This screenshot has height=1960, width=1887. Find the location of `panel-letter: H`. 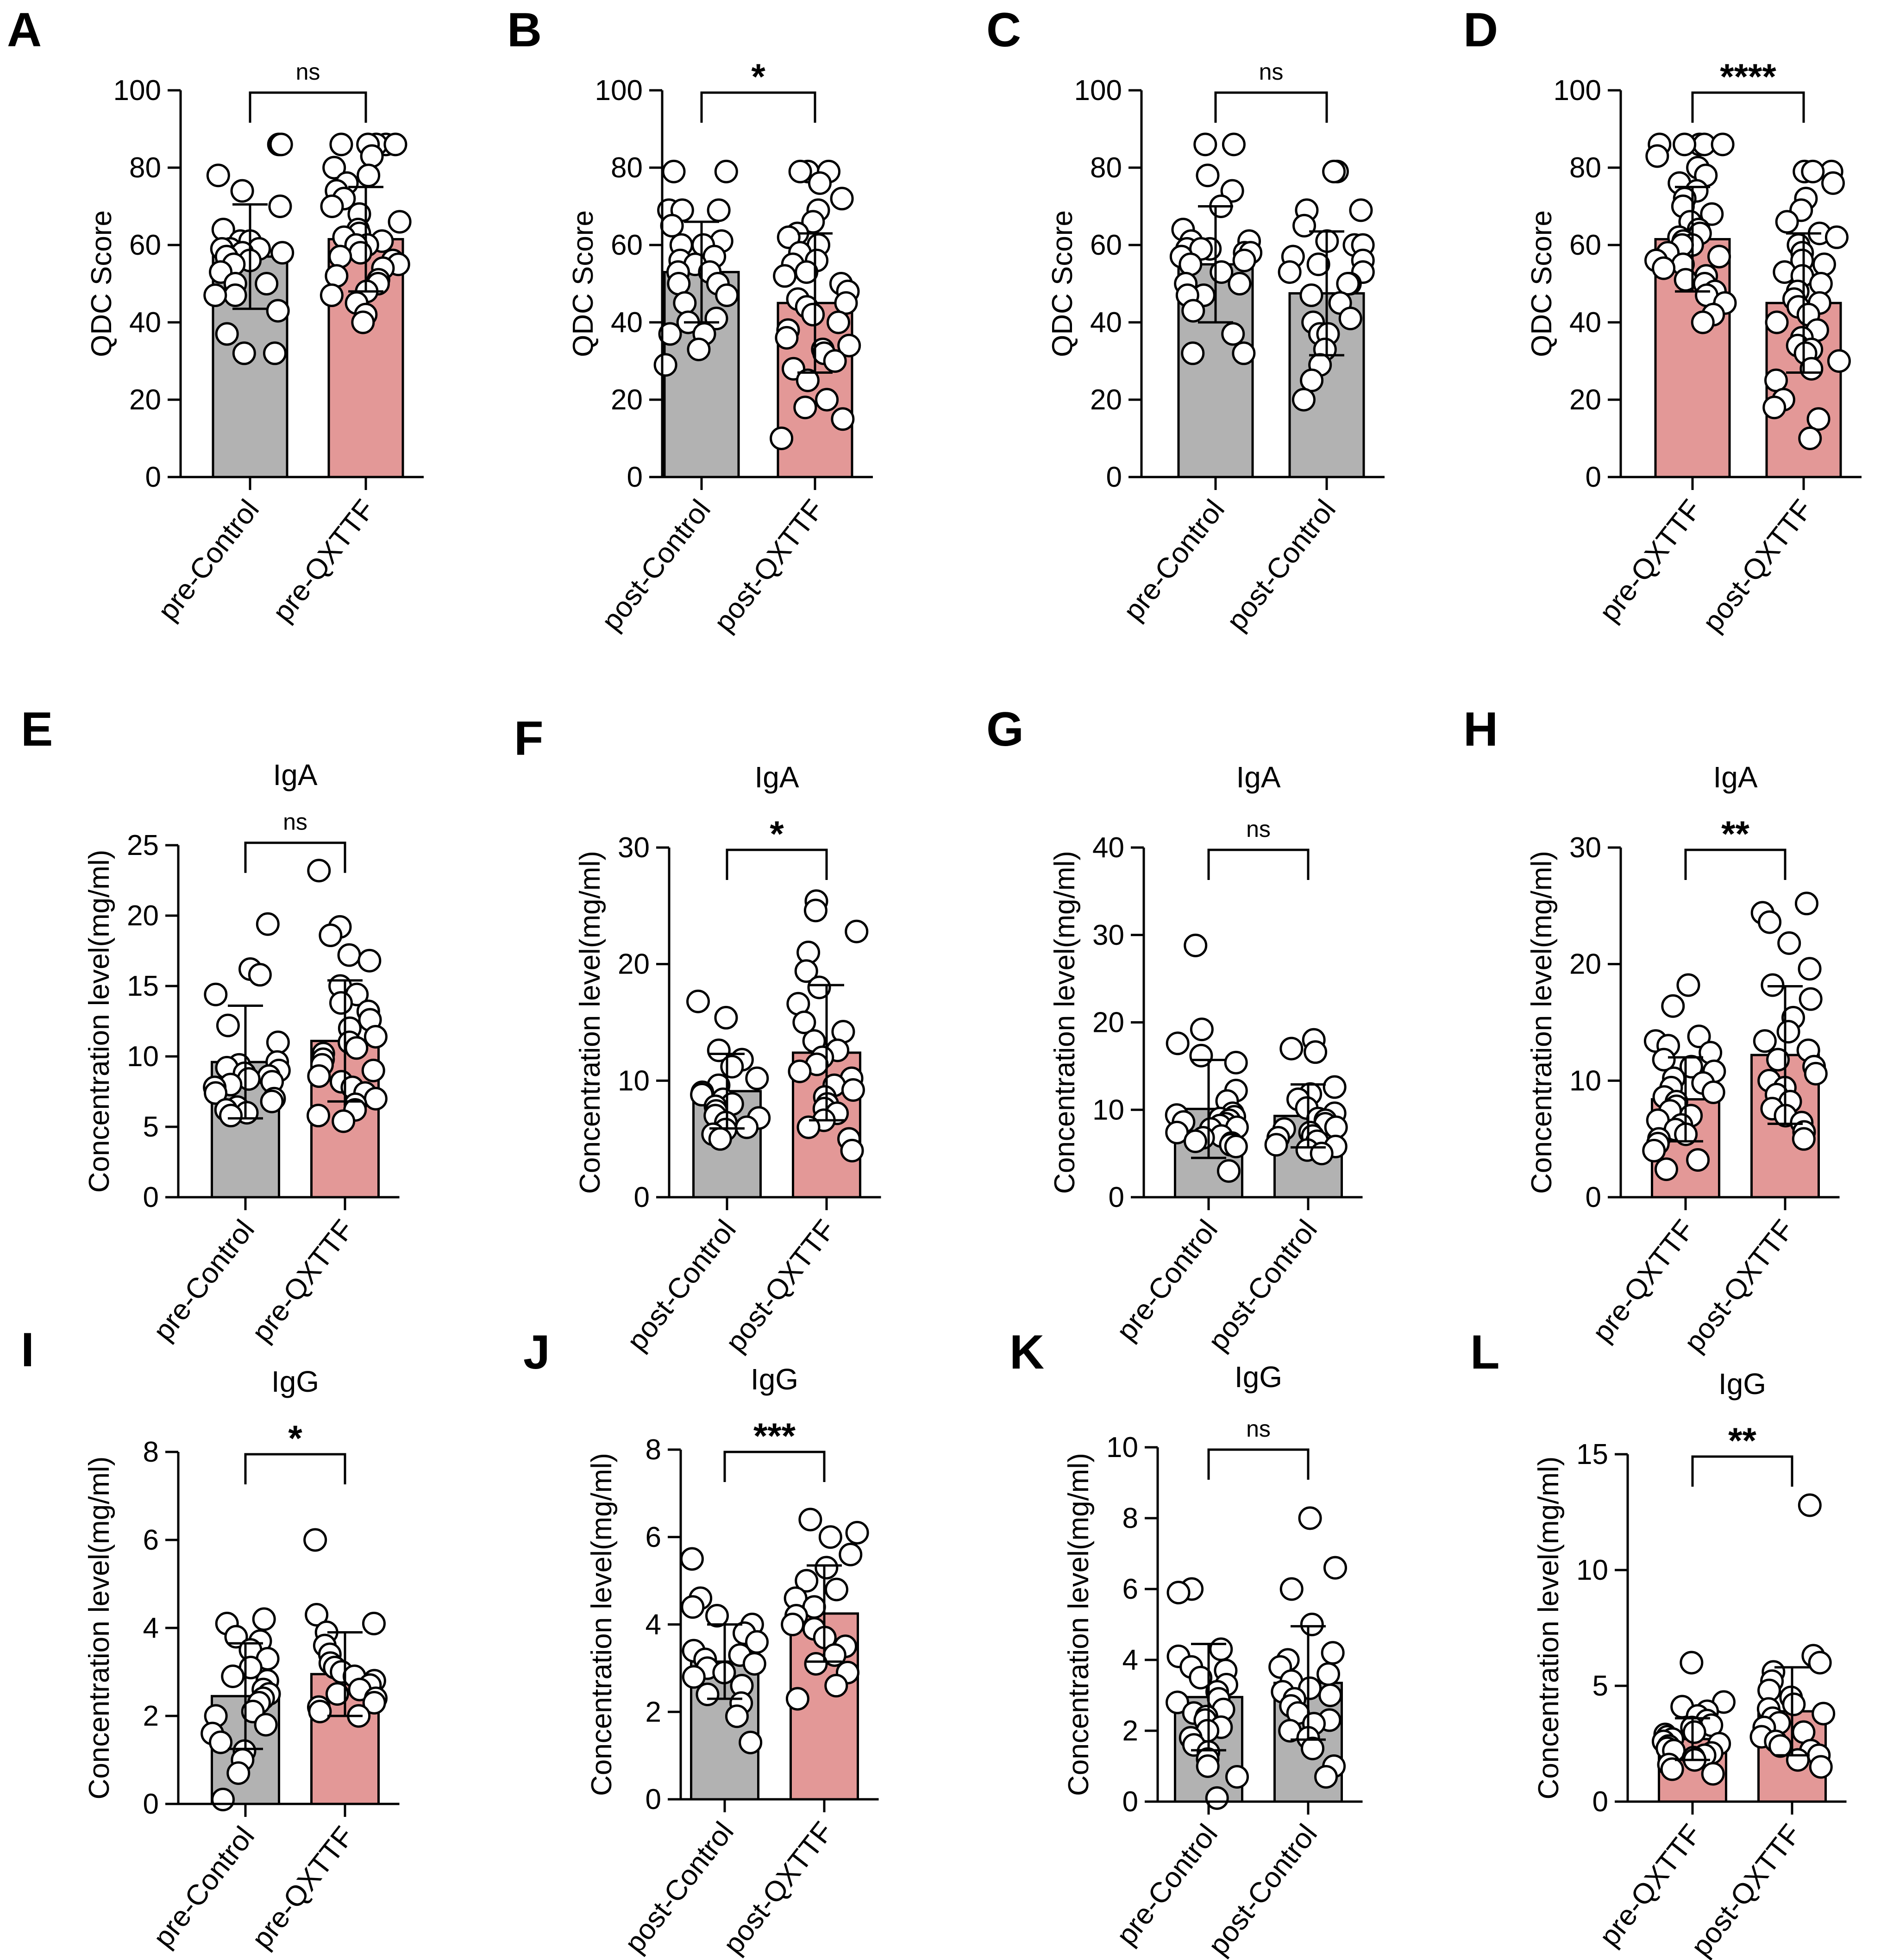

panel-letter: H is located at coordinates (1480, 729).